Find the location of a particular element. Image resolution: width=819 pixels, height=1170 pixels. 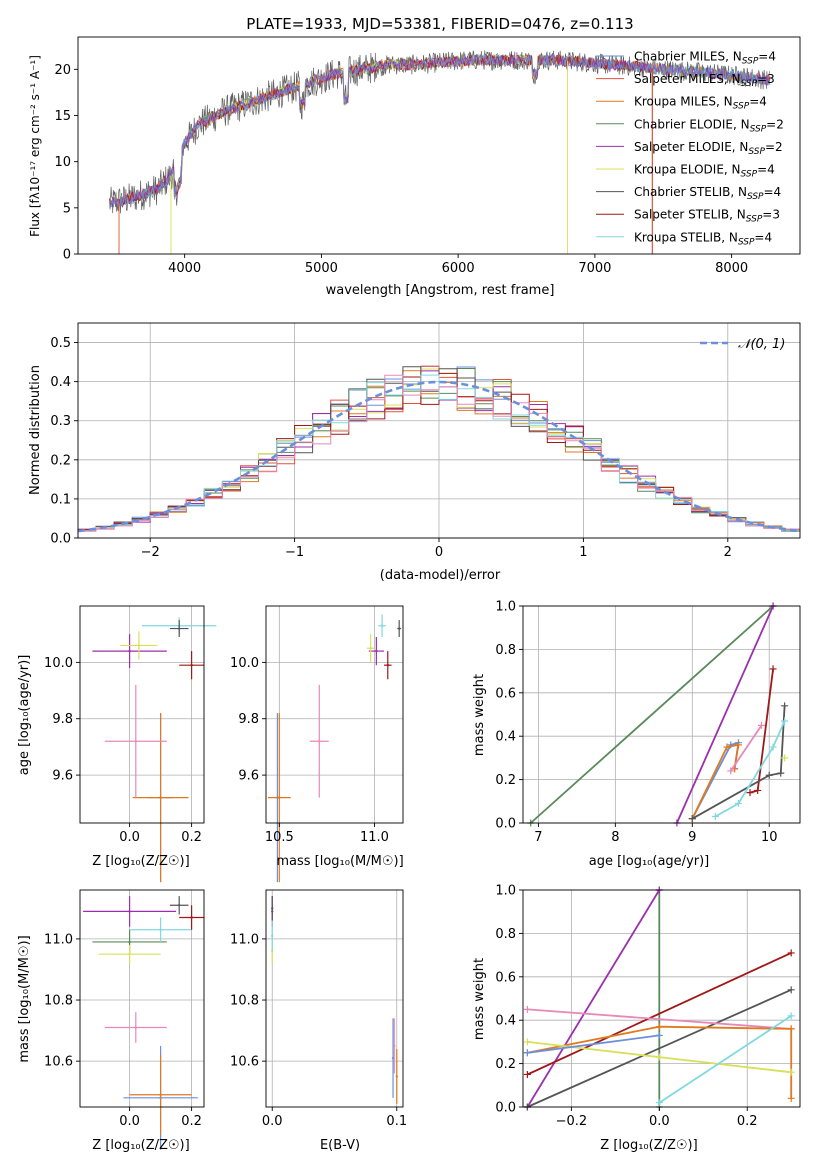

spectrum-line-chabrier_miles is located at coordinates (440, 130).